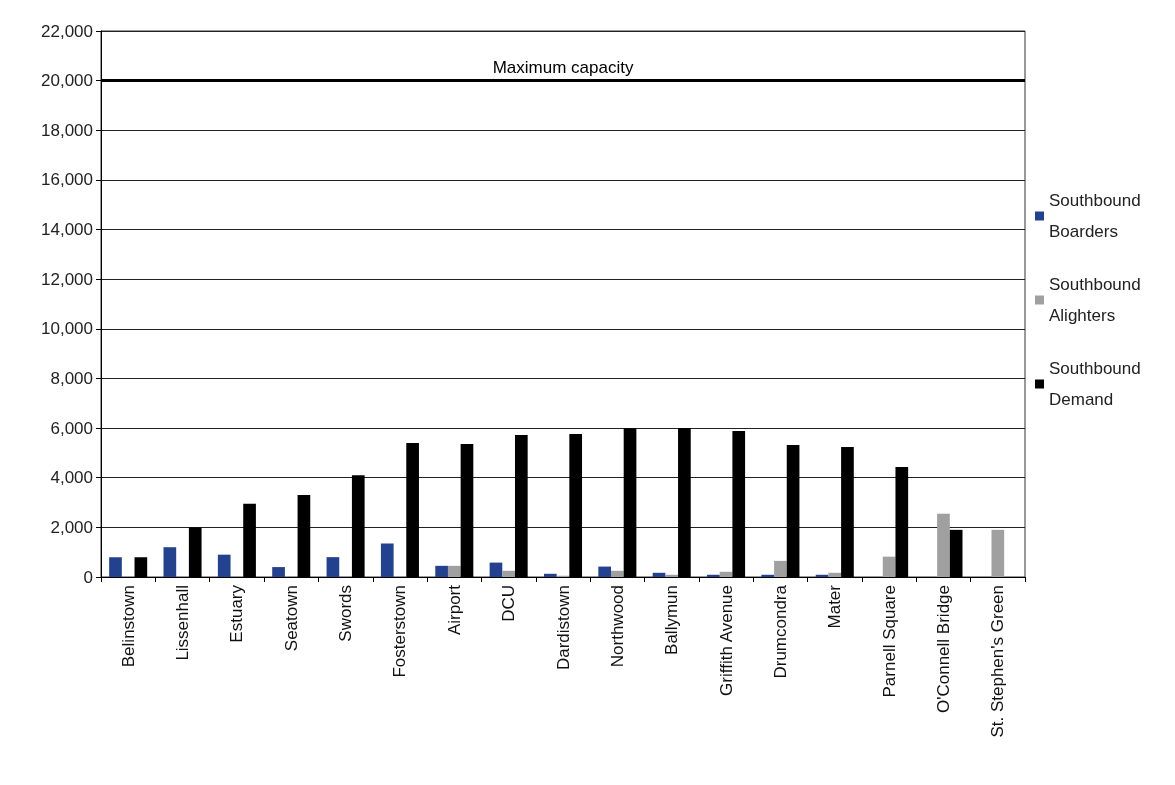 This screenshot has height=785, width=1175. What do you see at coordinates (71, 527) in the screenshot?
I see `y-tick-label: 2,000` at bounding box center [71, 527].